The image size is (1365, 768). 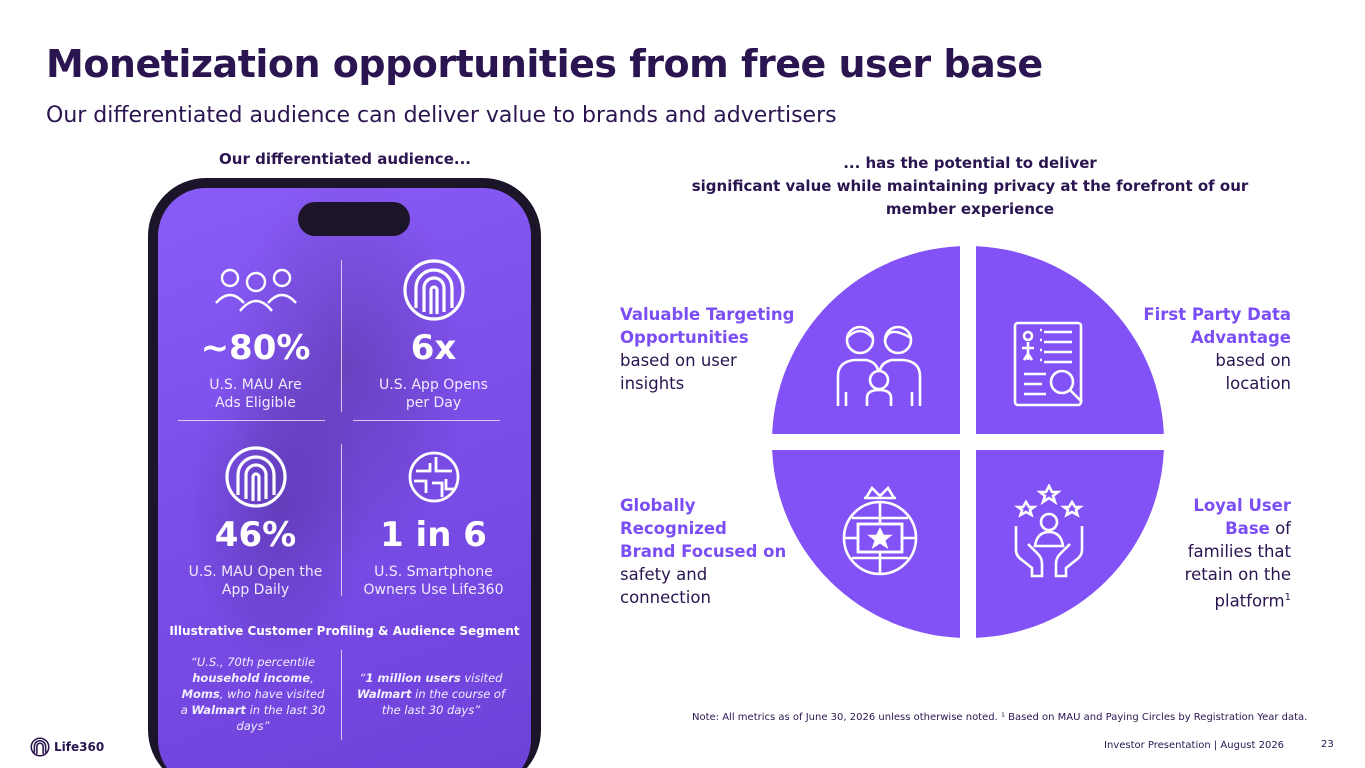 What do you see at coordinates (880, 534) in the screenshot?
I see `globe-star-icon` at bounding box center [880, 534].